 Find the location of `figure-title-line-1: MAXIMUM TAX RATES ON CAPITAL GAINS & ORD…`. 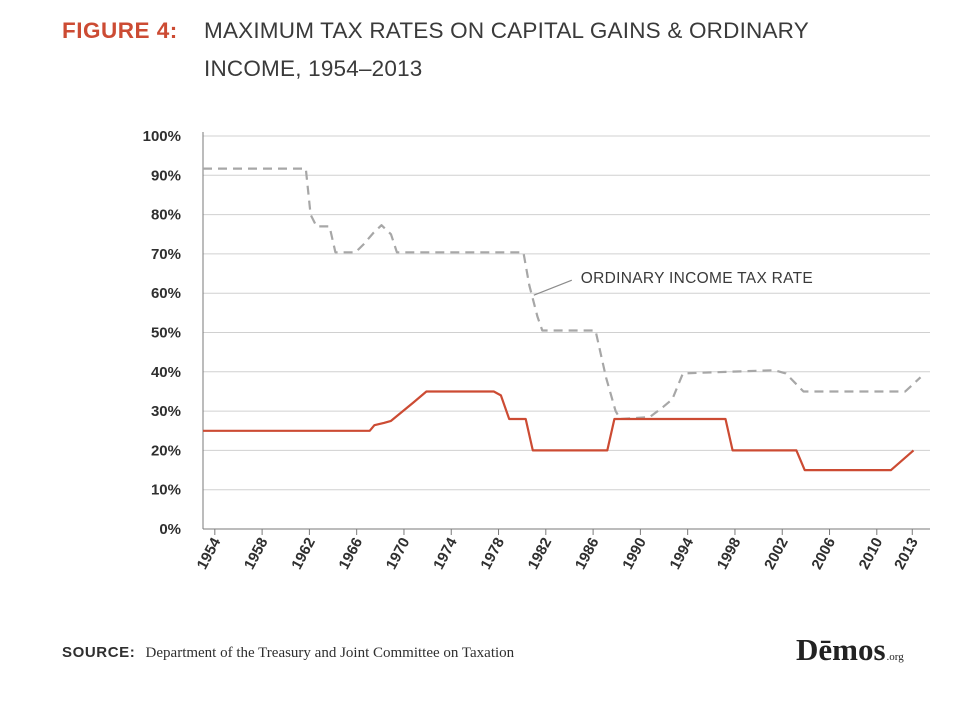

figure-title-line-1: MAXIMUM TAX RATES ON CAPITAL GAINS & ORD… is located at coordinates (506, 30).